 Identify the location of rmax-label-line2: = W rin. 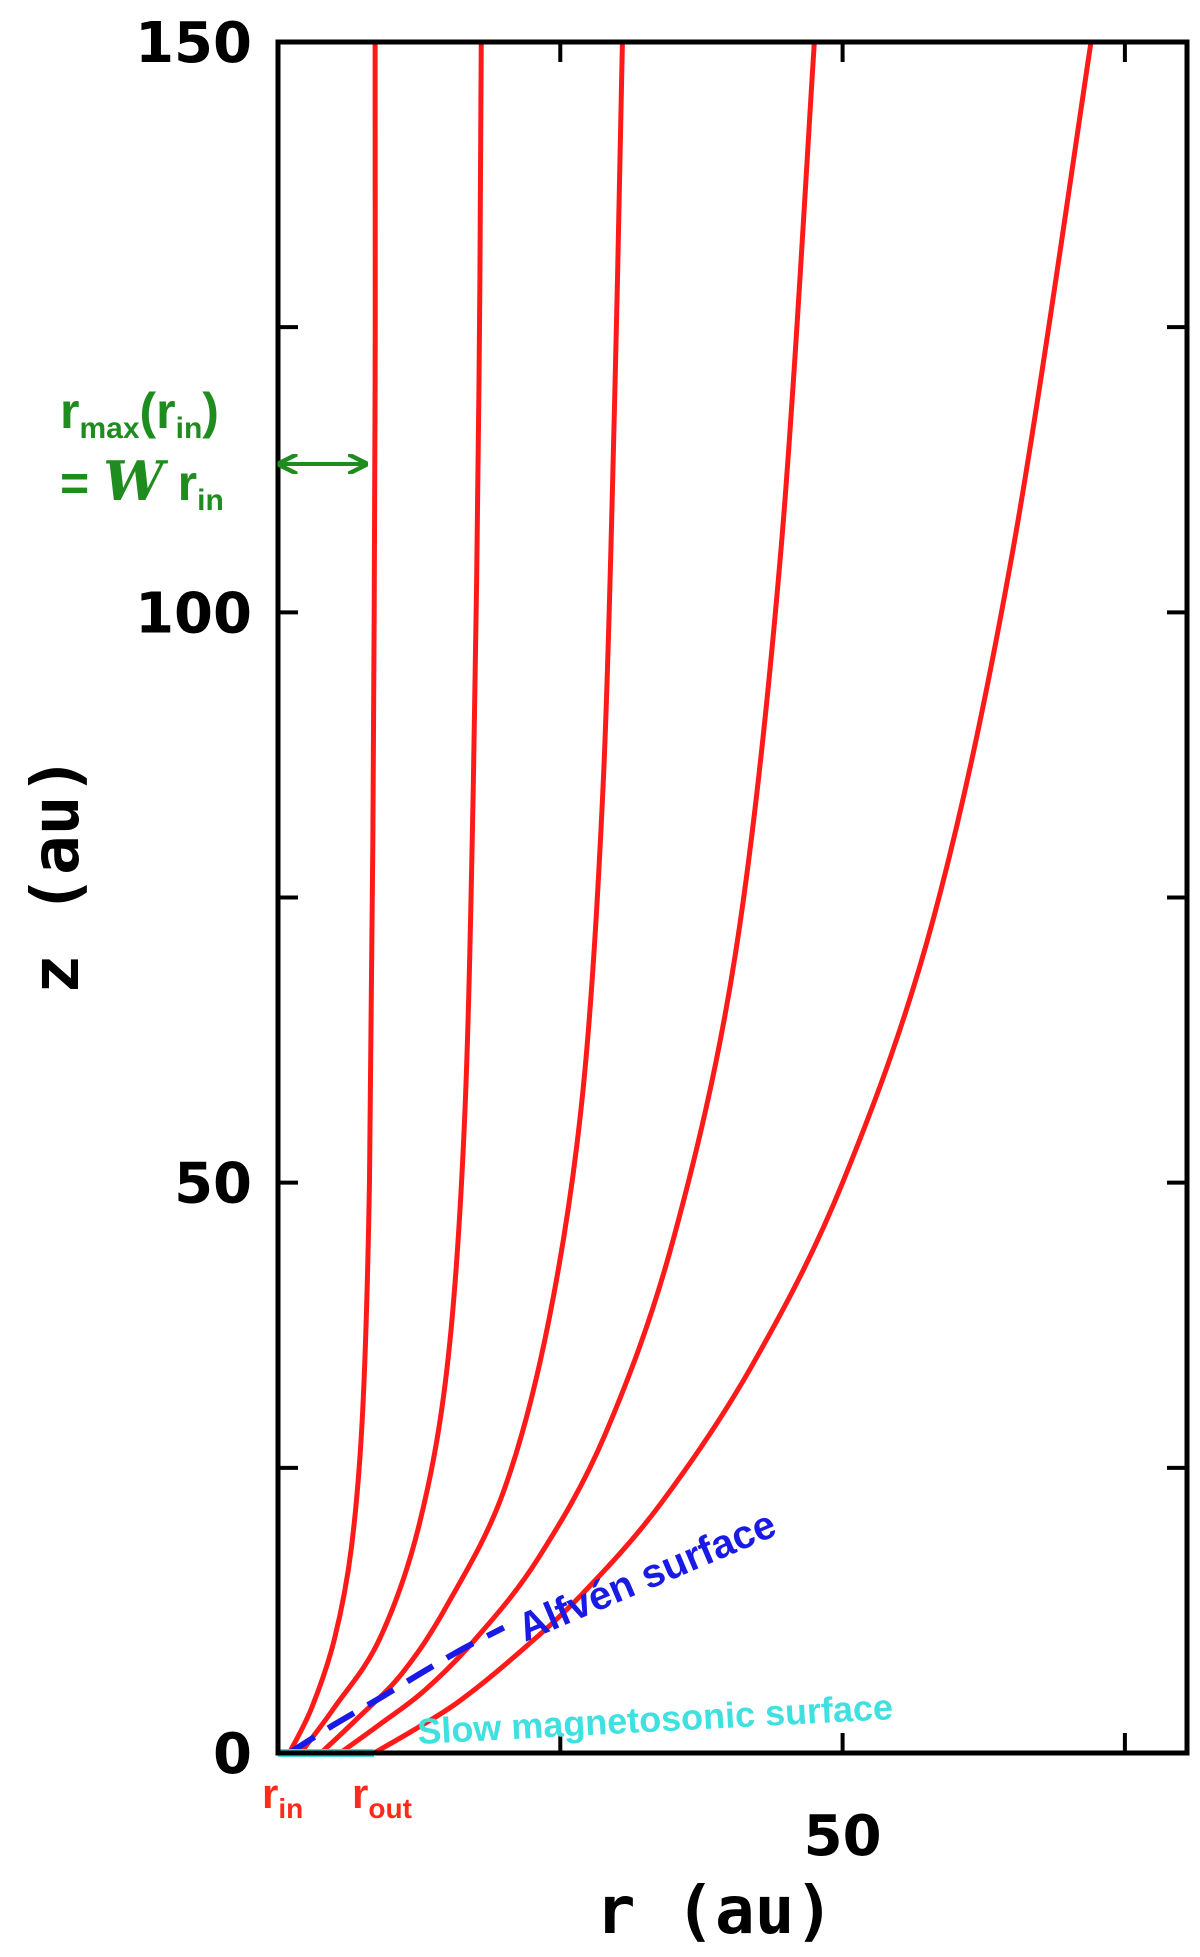
(142, 483).